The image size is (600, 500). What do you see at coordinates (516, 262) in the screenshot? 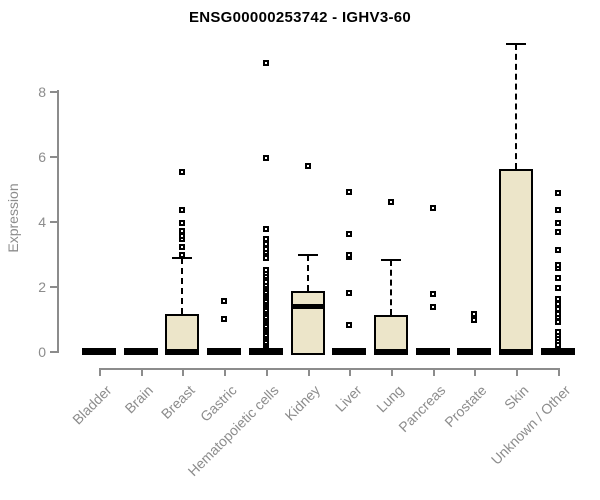
I see `box-skin` at bounding box center [516, 262].